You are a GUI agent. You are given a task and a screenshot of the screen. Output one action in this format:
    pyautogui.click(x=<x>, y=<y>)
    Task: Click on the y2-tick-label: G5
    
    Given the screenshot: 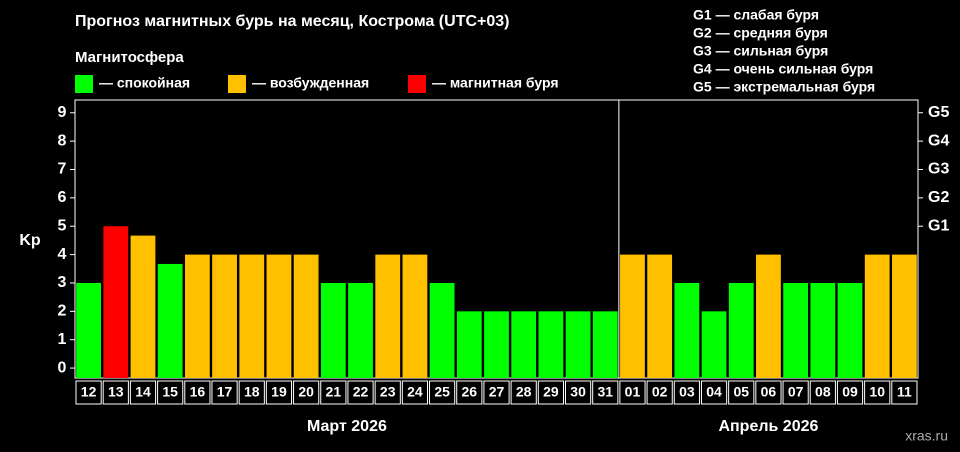 What is the action you would take?
    pyautogui.click(x=938, y=112)
    